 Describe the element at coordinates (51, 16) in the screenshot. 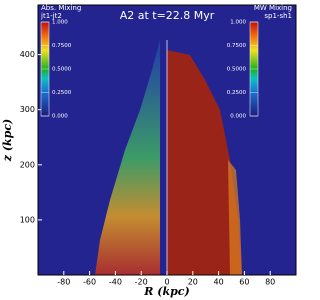

I see `colorbar-subtitle: jt1-jt2` at that location.